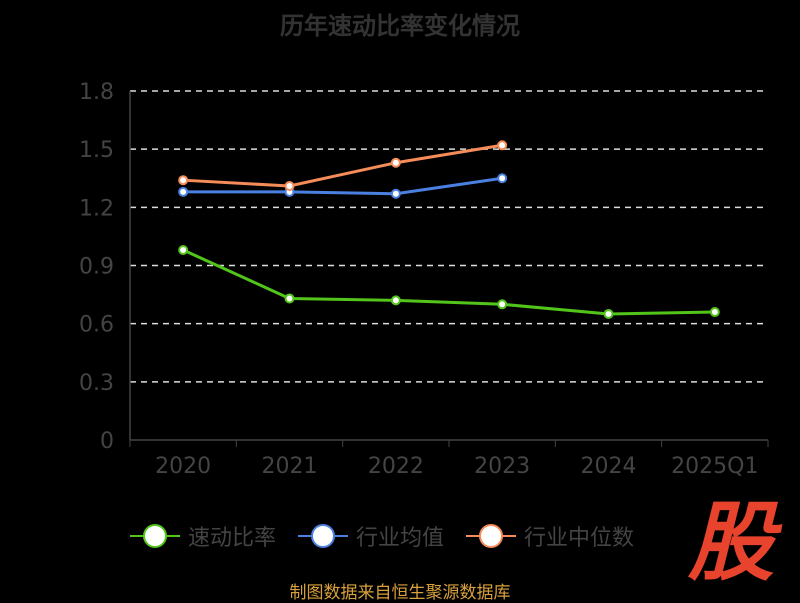 The image size is (800, 603). I want to click on x-tick-label: 2023, so click(502, 466).